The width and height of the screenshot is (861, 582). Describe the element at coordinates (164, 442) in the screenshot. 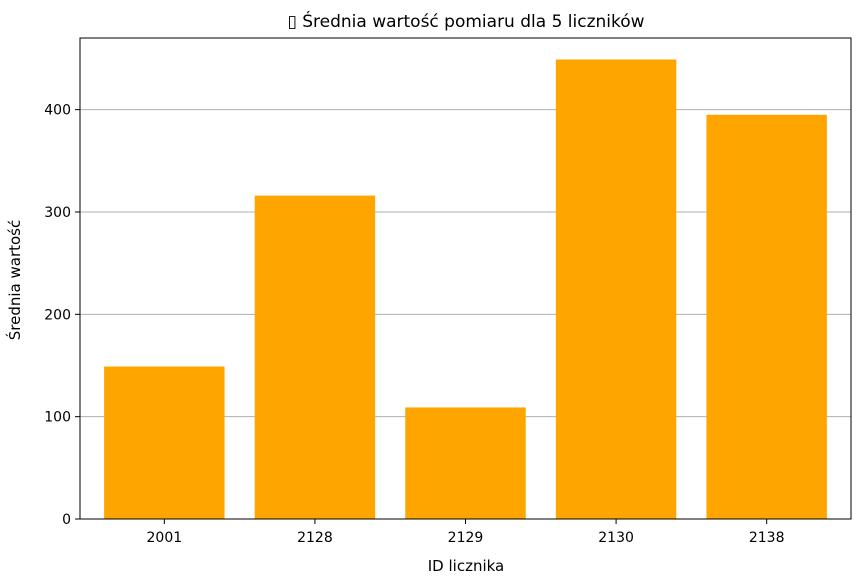

I see `bar-2001` at that location.